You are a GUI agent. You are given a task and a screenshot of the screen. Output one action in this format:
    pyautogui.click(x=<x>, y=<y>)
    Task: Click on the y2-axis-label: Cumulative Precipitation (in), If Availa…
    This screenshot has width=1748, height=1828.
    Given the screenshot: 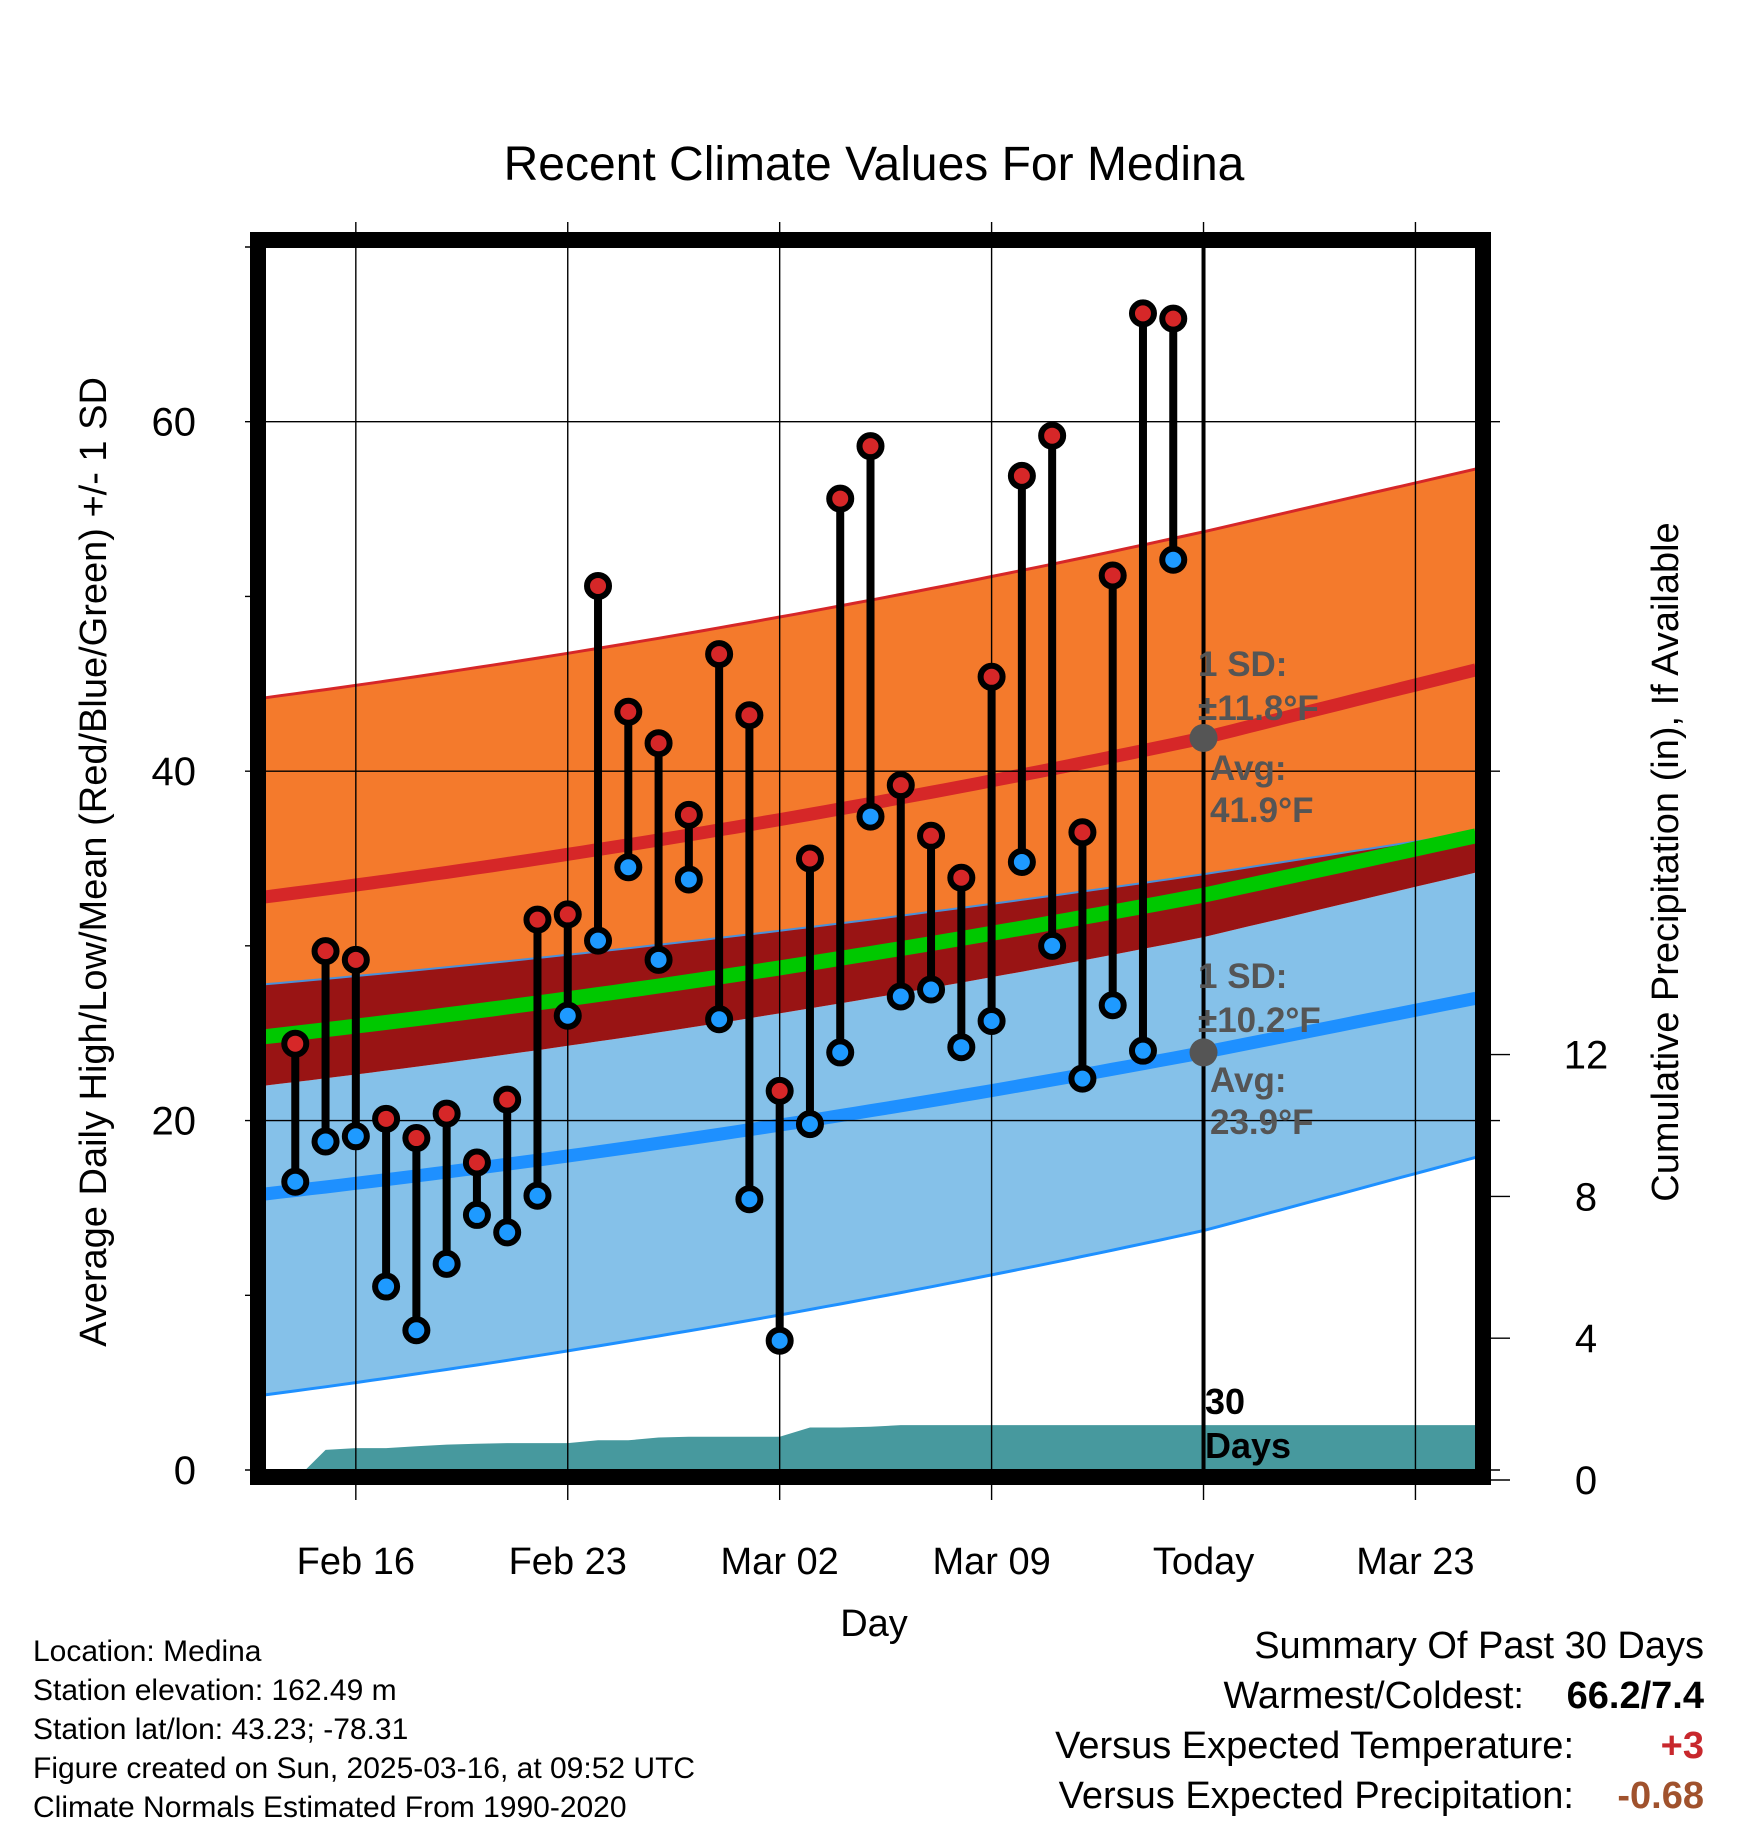 What is the action you would take?
    pyautogui.click(x=1666, y=861)
    